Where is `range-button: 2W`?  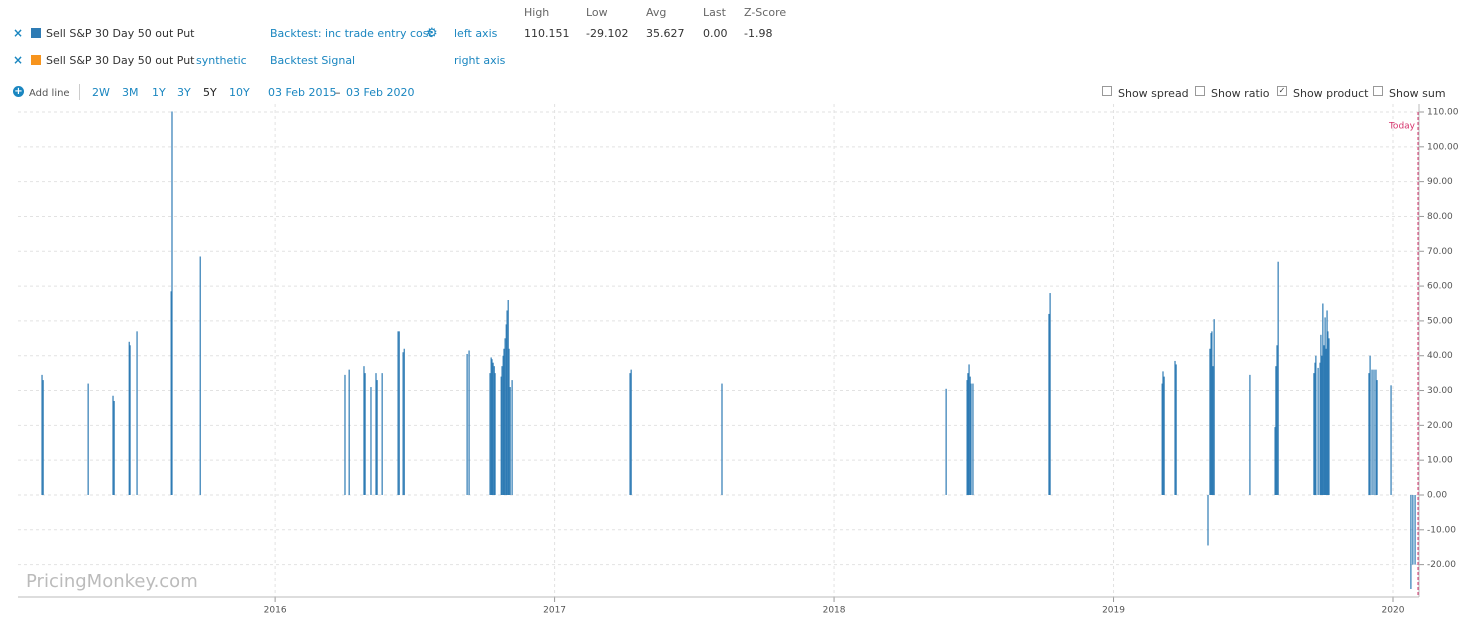 range-button: 2W is located at coordinates (101, 92).